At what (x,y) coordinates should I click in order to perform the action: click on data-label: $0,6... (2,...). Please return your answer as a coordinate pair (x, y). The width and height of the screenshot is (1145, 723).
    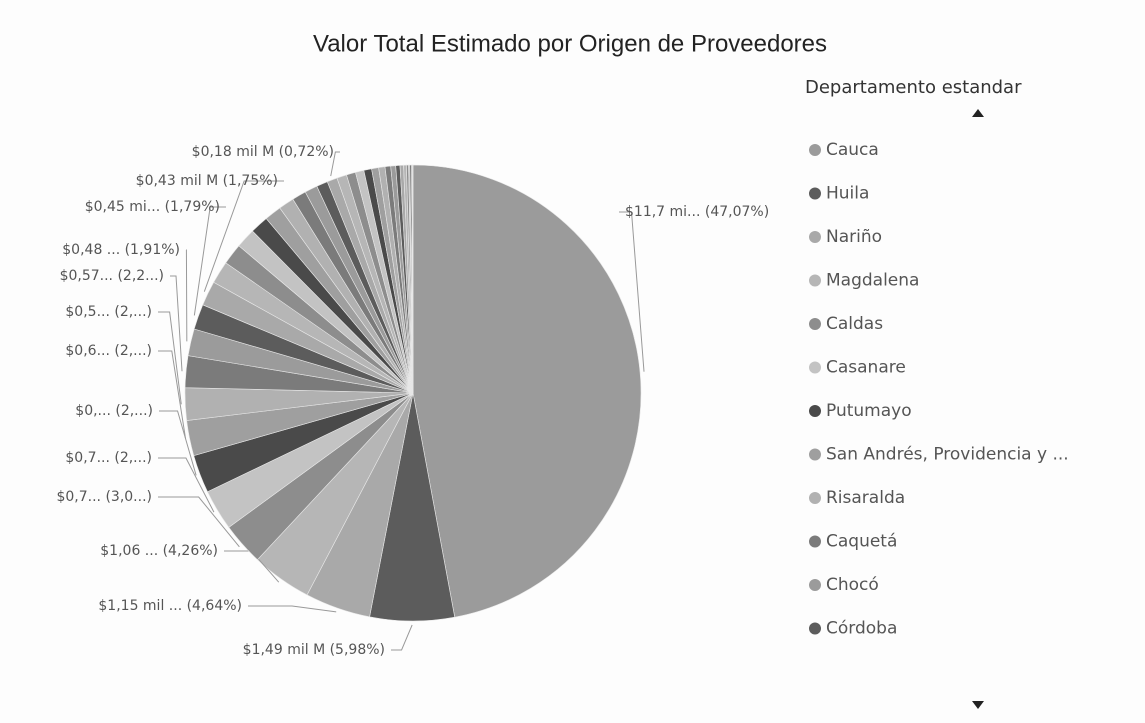
    Looking at the image, I should click on (108, 351).